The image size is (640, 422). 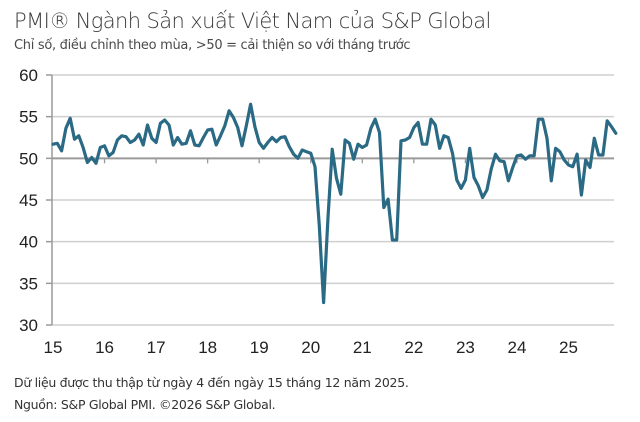 What do you see at coordinates (259, 347) in the screenshot?
I see `x-tick-label: 19` at bounding box center [259, 347].